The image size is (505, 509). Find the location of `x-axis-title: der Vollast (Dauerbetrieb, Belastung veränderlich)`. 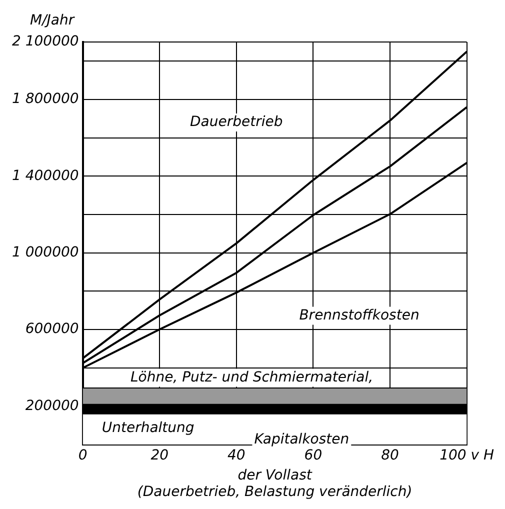

x-axis-title: der Vollast (Dauerbetrieb, Belastung veränderlich) is located at coordinates (274, 483).